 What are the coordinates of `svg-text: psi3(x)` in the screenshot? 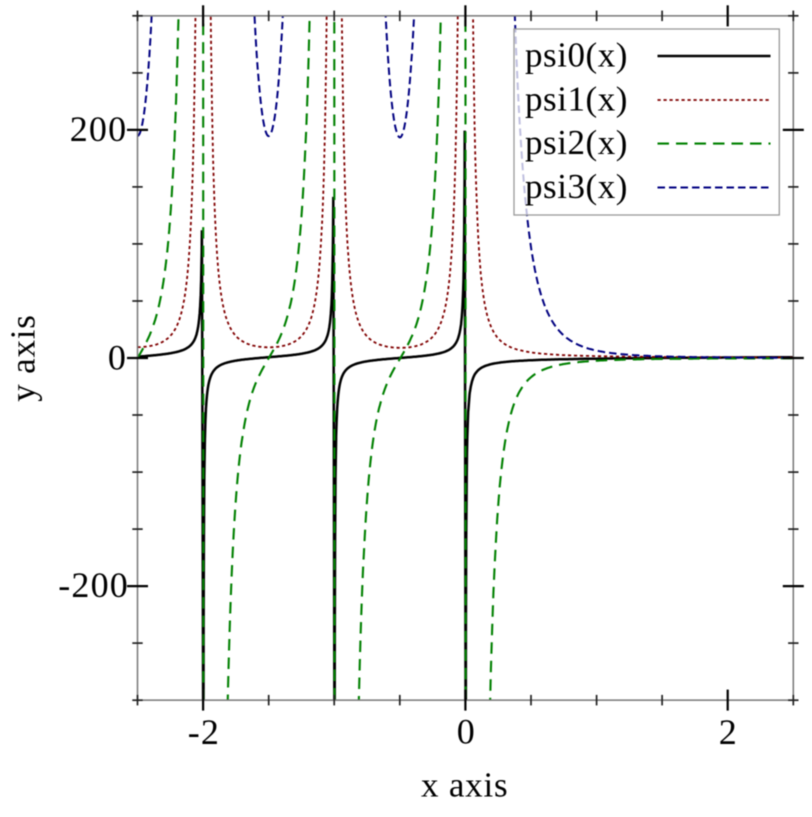 It's located at (576, 186).